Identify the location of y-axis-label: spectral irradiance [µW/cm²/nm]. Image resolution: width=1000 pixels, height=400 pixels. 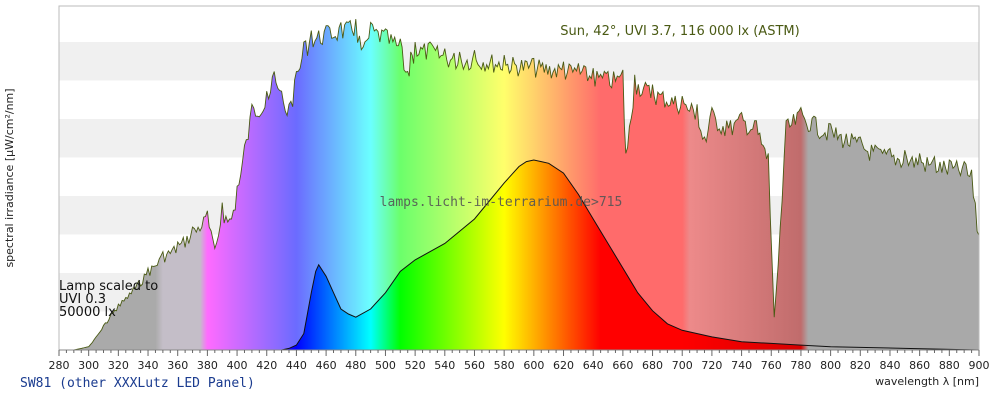
(9, 177).